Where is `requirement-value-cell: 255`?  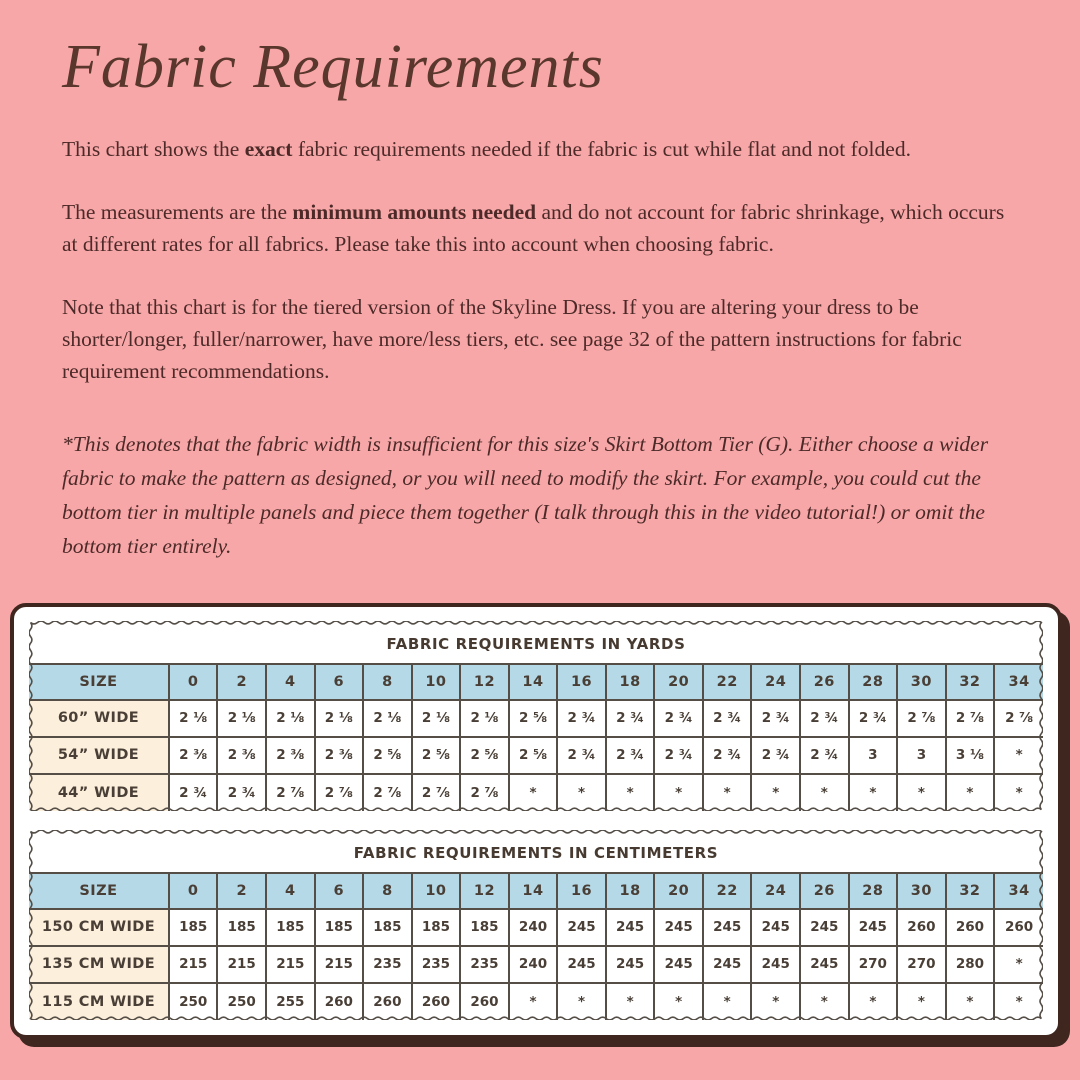 requirement-value-cell: 255 is located at coordinates (290, 1000).